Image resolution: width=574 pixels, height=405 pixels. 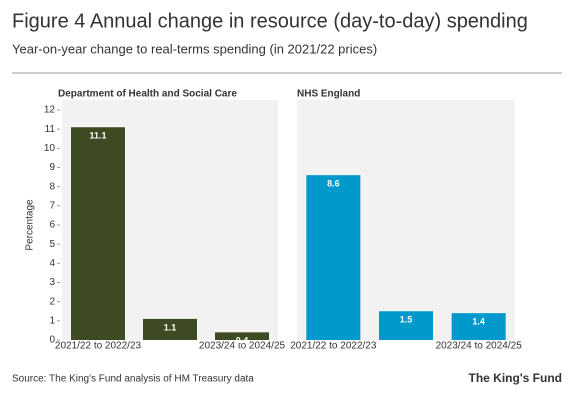 I want to click on panel-title: NHS England, so click(x=328, y=94).